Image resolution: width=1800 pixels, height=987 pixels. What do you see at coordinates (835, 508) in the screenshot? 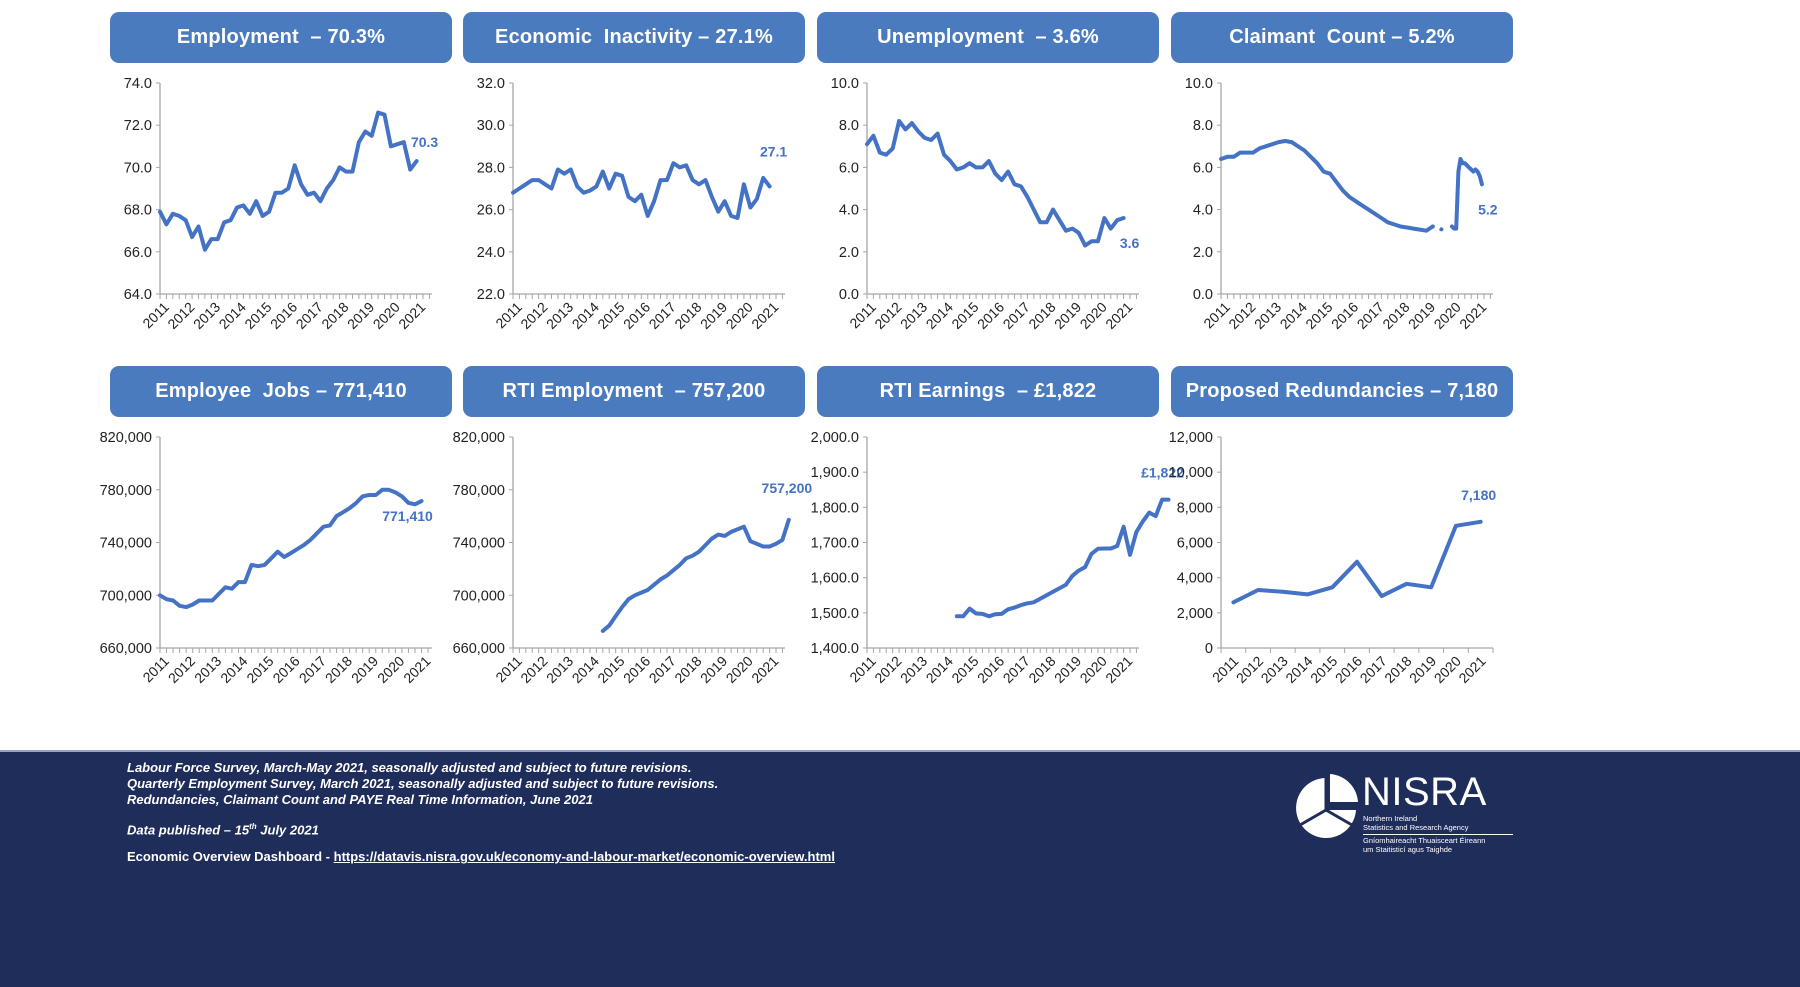
I see `y-tick-label: 1,800.0` at bounding box center [835, 508].